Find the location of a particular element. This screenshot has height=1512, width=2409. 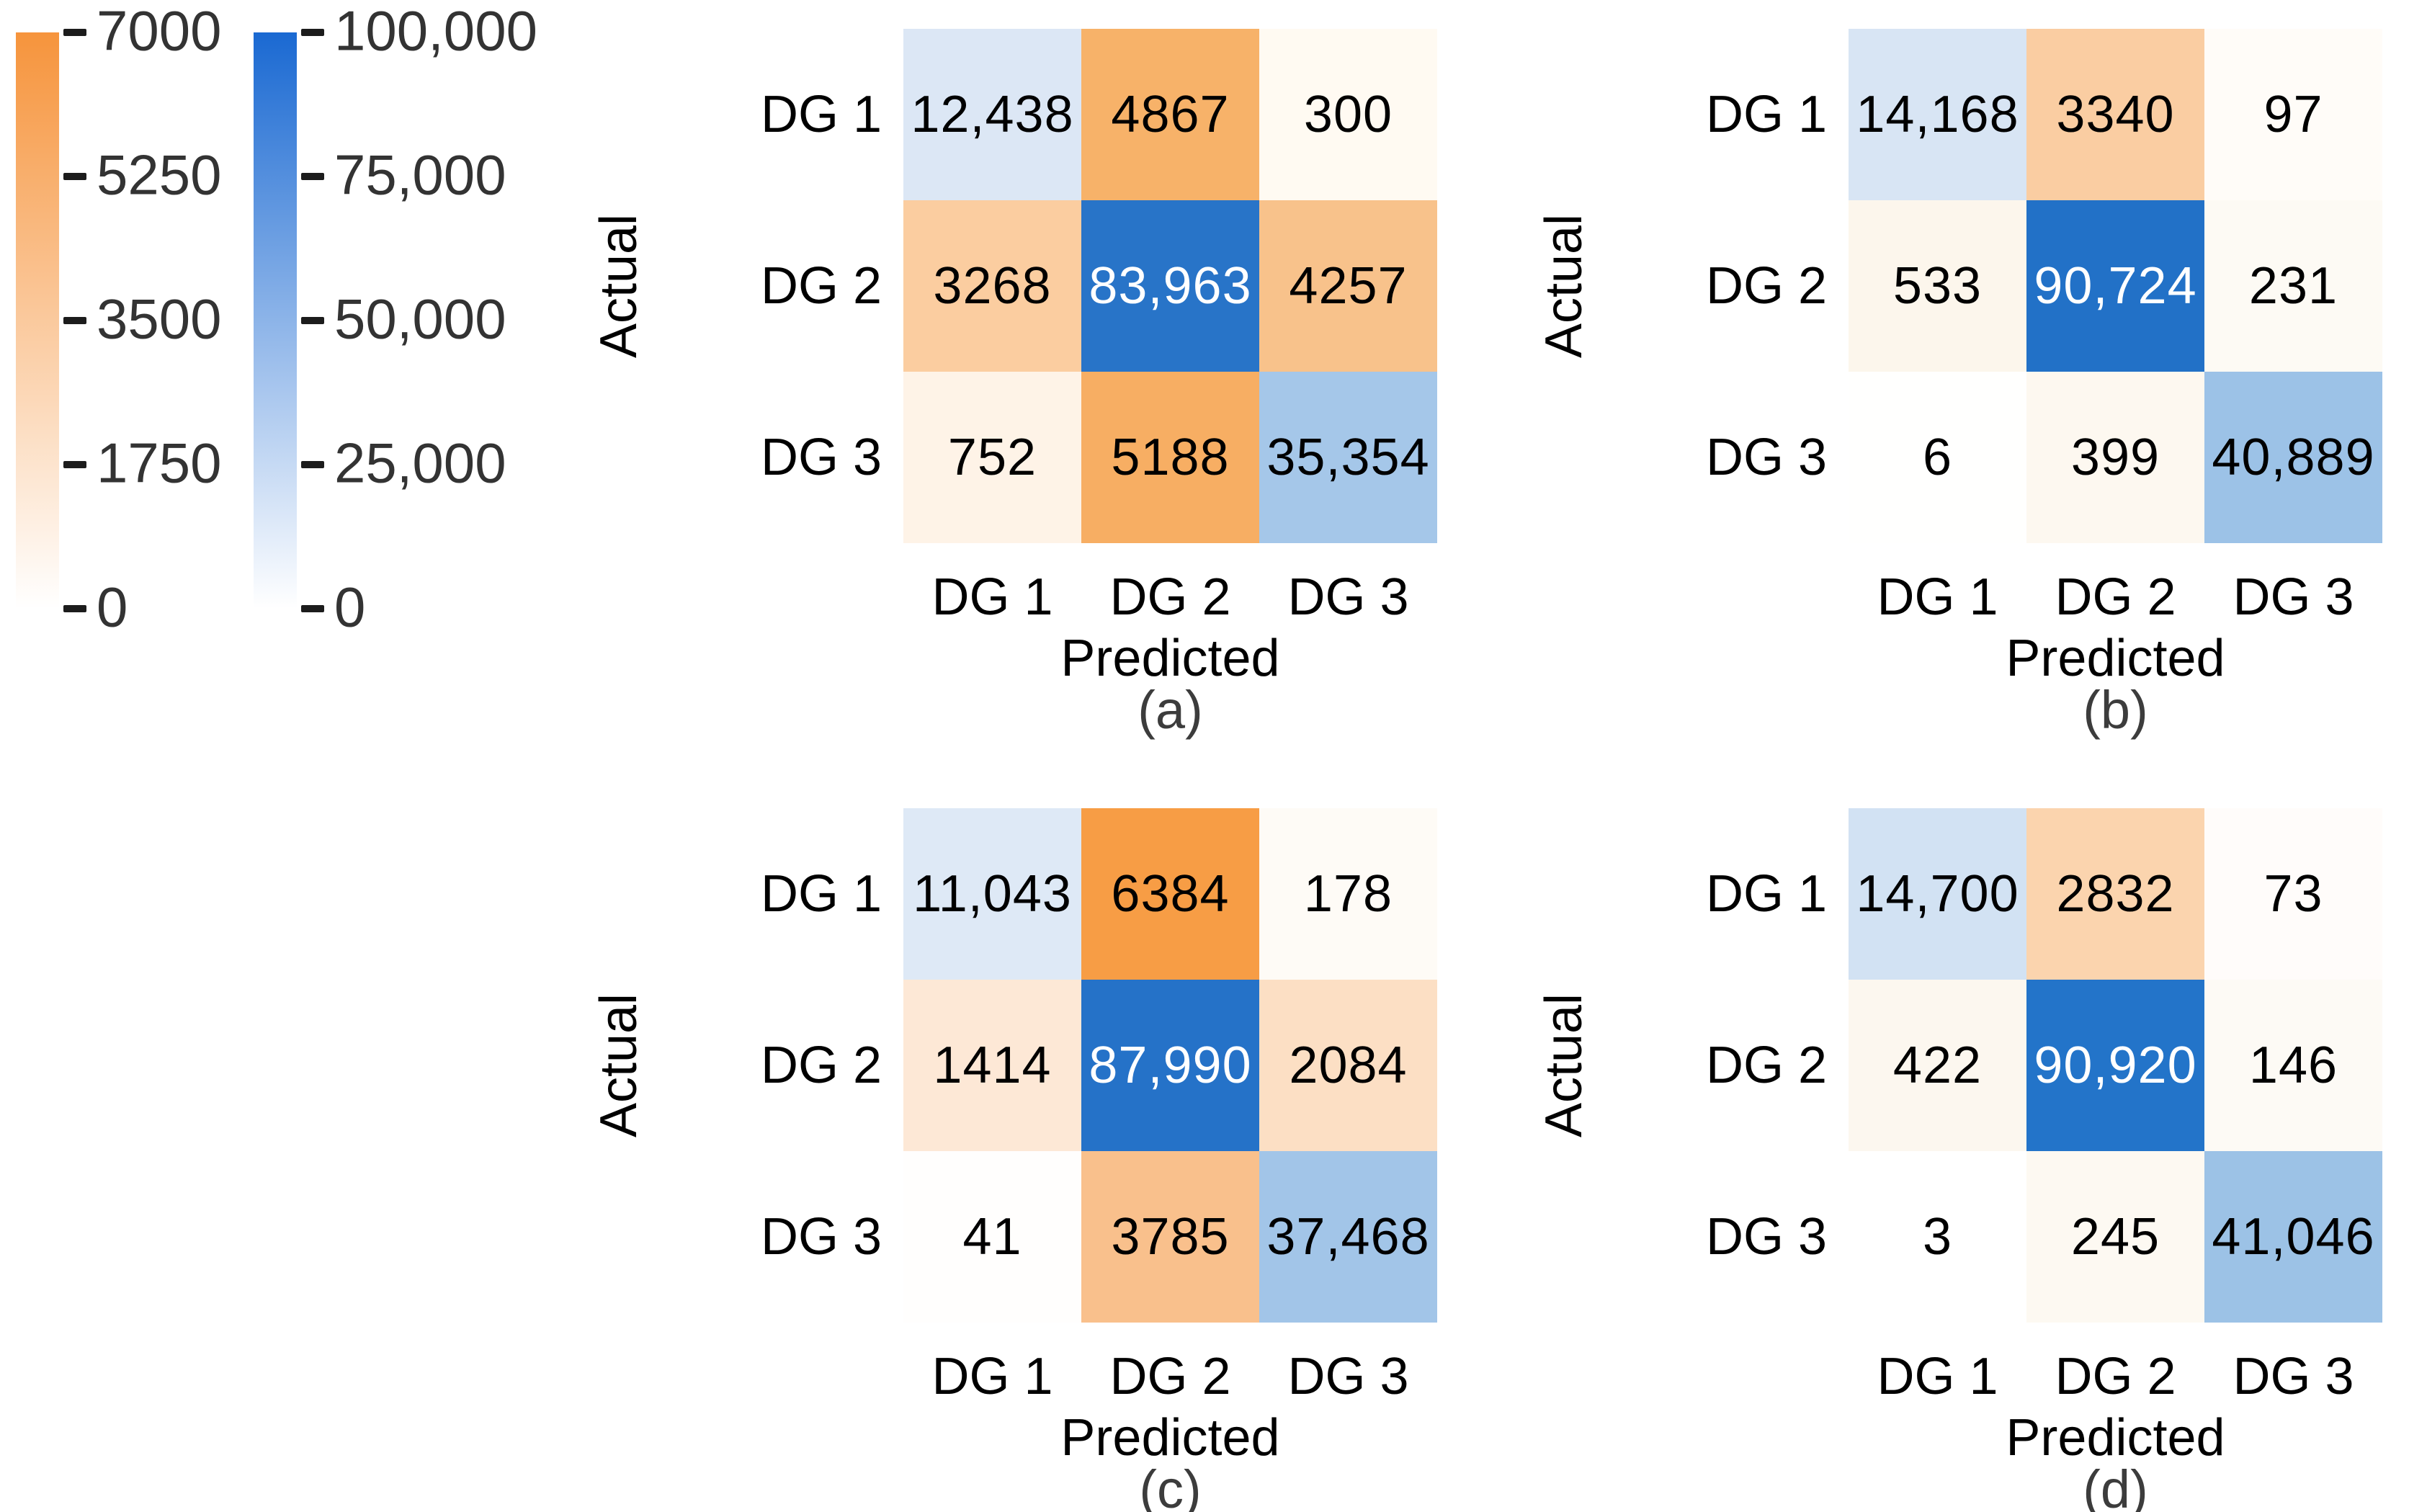

matrix-cell: 11,043 is located at coordinates (992, 894).